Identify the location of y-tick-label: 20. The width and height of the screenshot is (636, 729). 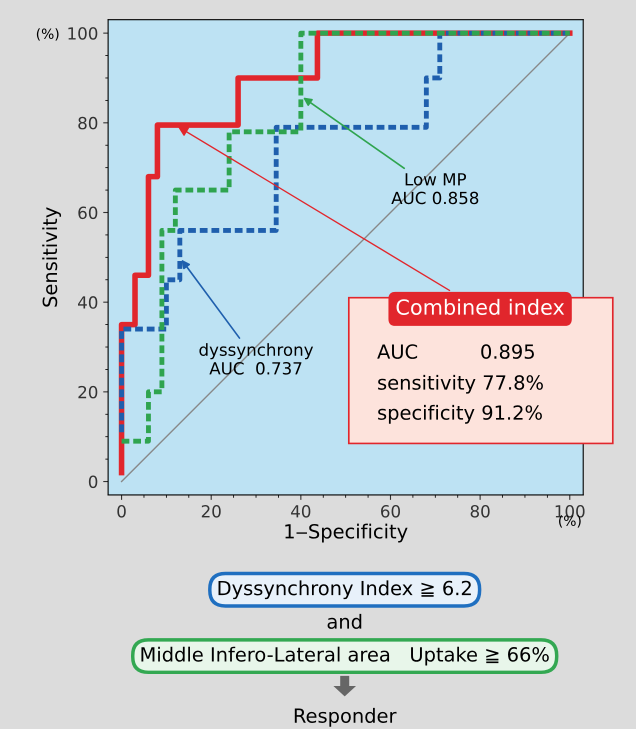
(88, 392).